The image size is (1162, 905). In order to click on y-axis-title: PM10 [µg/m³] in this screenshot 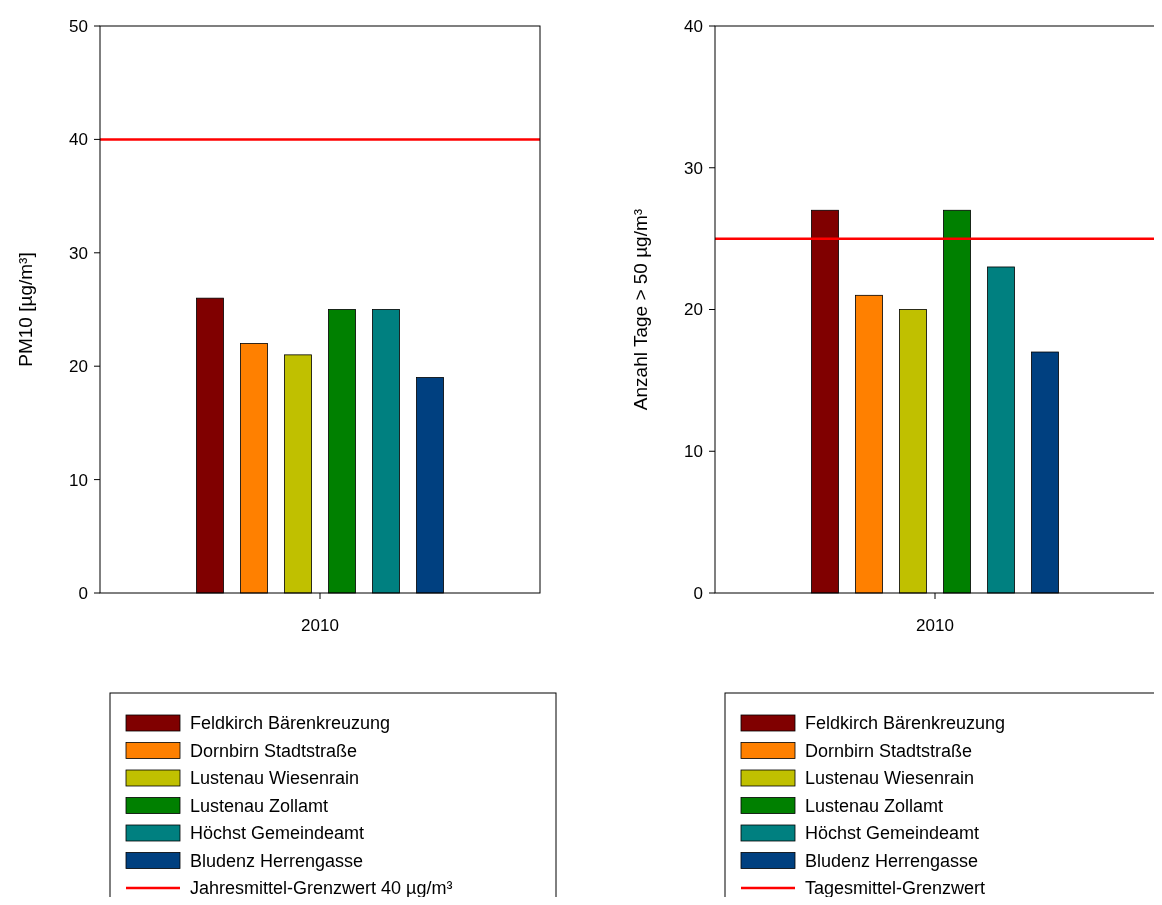, I will do `click(25, 309)`.